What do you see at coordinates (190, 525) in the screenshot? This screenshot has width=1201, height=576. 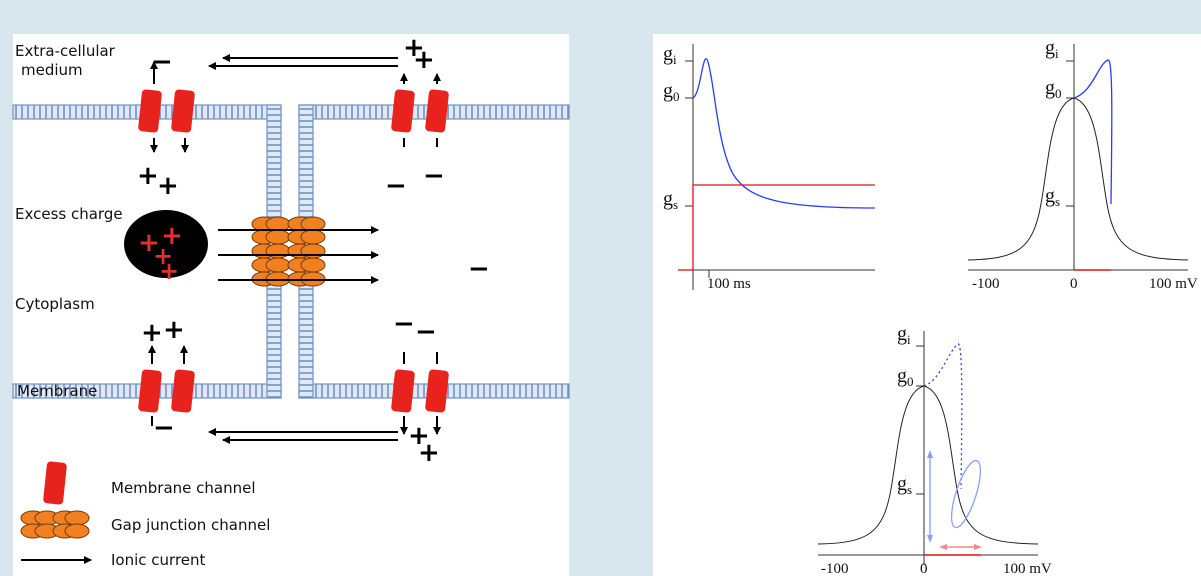 I see `legend-gap-junction-label: Gap junction channel` at bounding box center [190, 525].